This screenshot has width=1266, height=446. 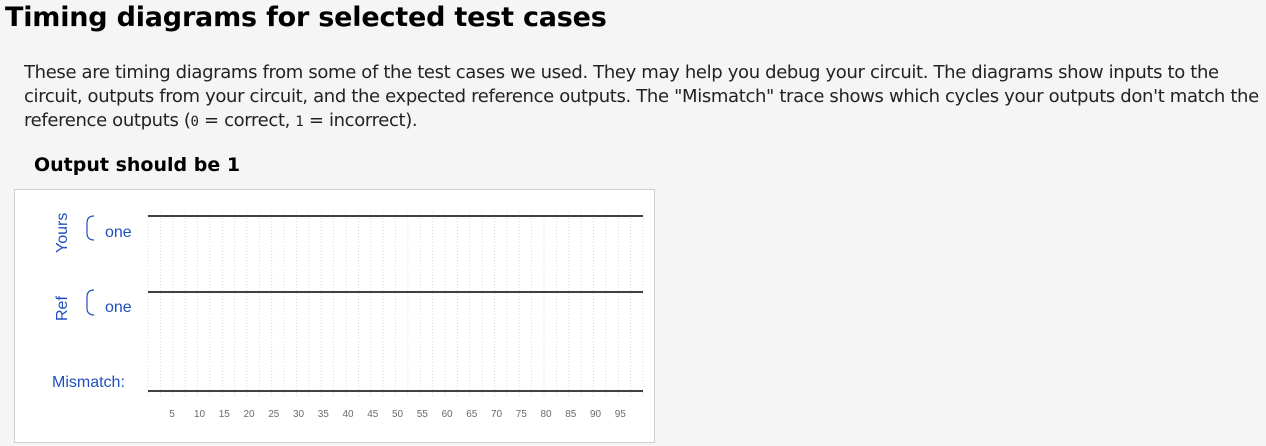 What do you see at coordinates (621, 414) in the screenshot?
I see `time-tick-label: 95` at bounding box center [621, 414].